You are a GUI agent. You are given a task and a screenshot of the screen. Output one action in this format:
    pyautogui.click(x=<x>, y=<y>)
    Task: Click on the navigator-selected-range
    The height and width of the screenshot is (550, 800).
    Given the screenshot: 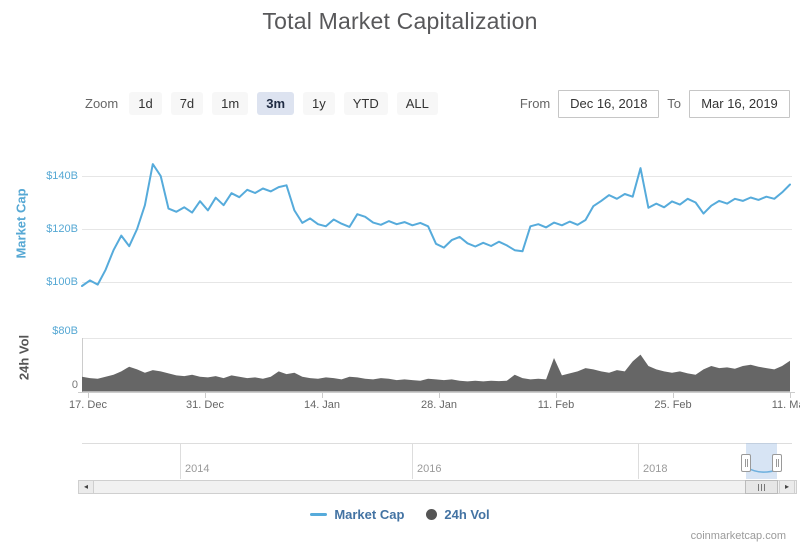 What is the action you would take?
    pyautogui.click(x=761, y=461)
    